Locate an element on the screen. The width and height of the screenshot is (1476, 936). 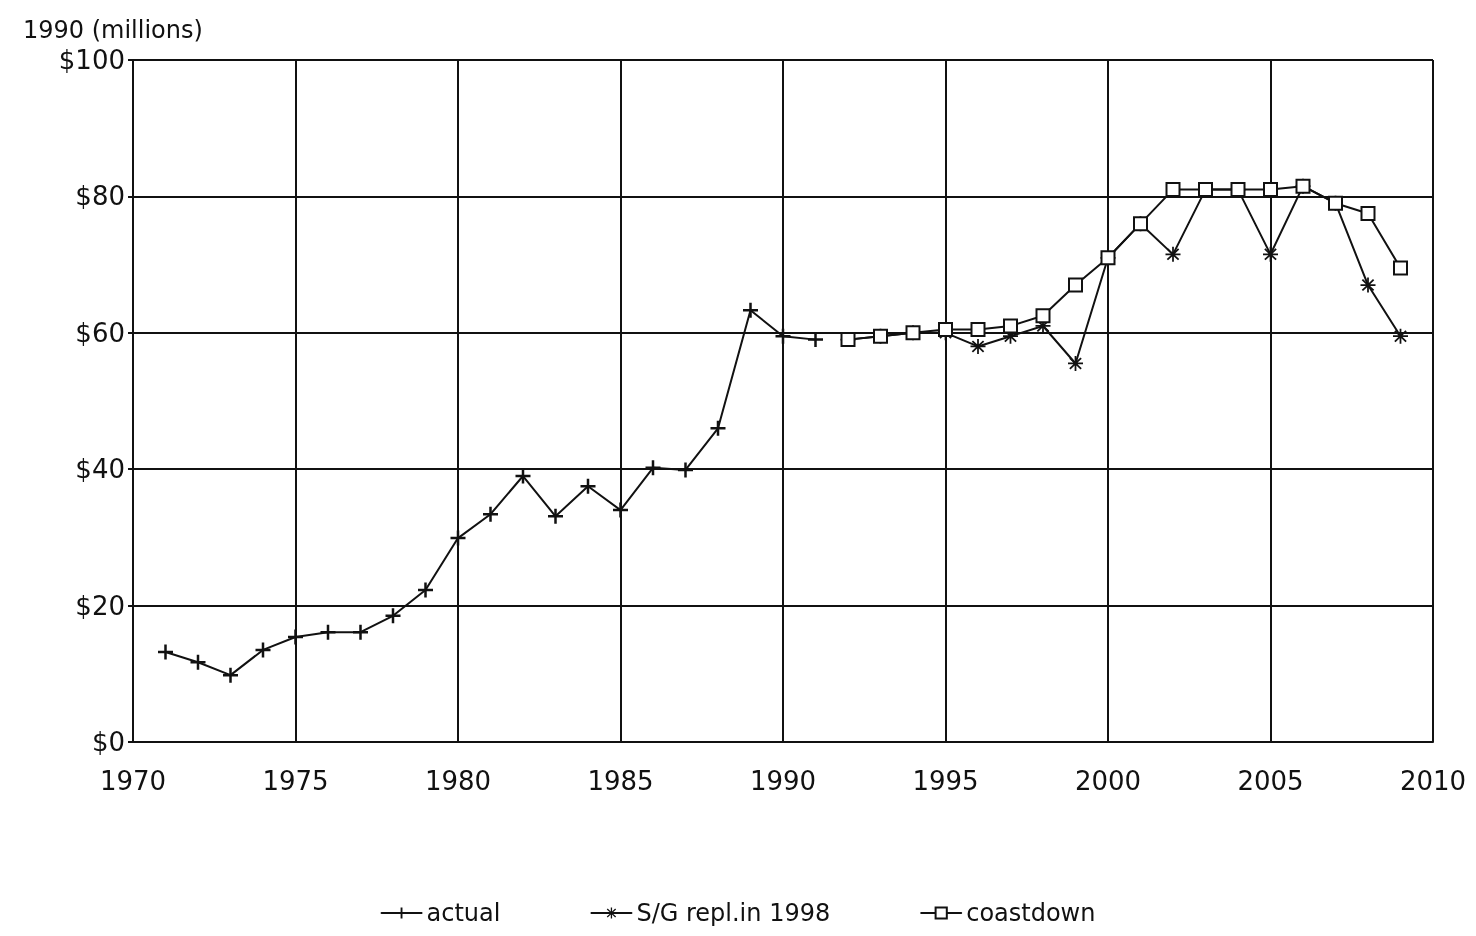
x-tick-label: 1980 is located at coordinates (458, 781).